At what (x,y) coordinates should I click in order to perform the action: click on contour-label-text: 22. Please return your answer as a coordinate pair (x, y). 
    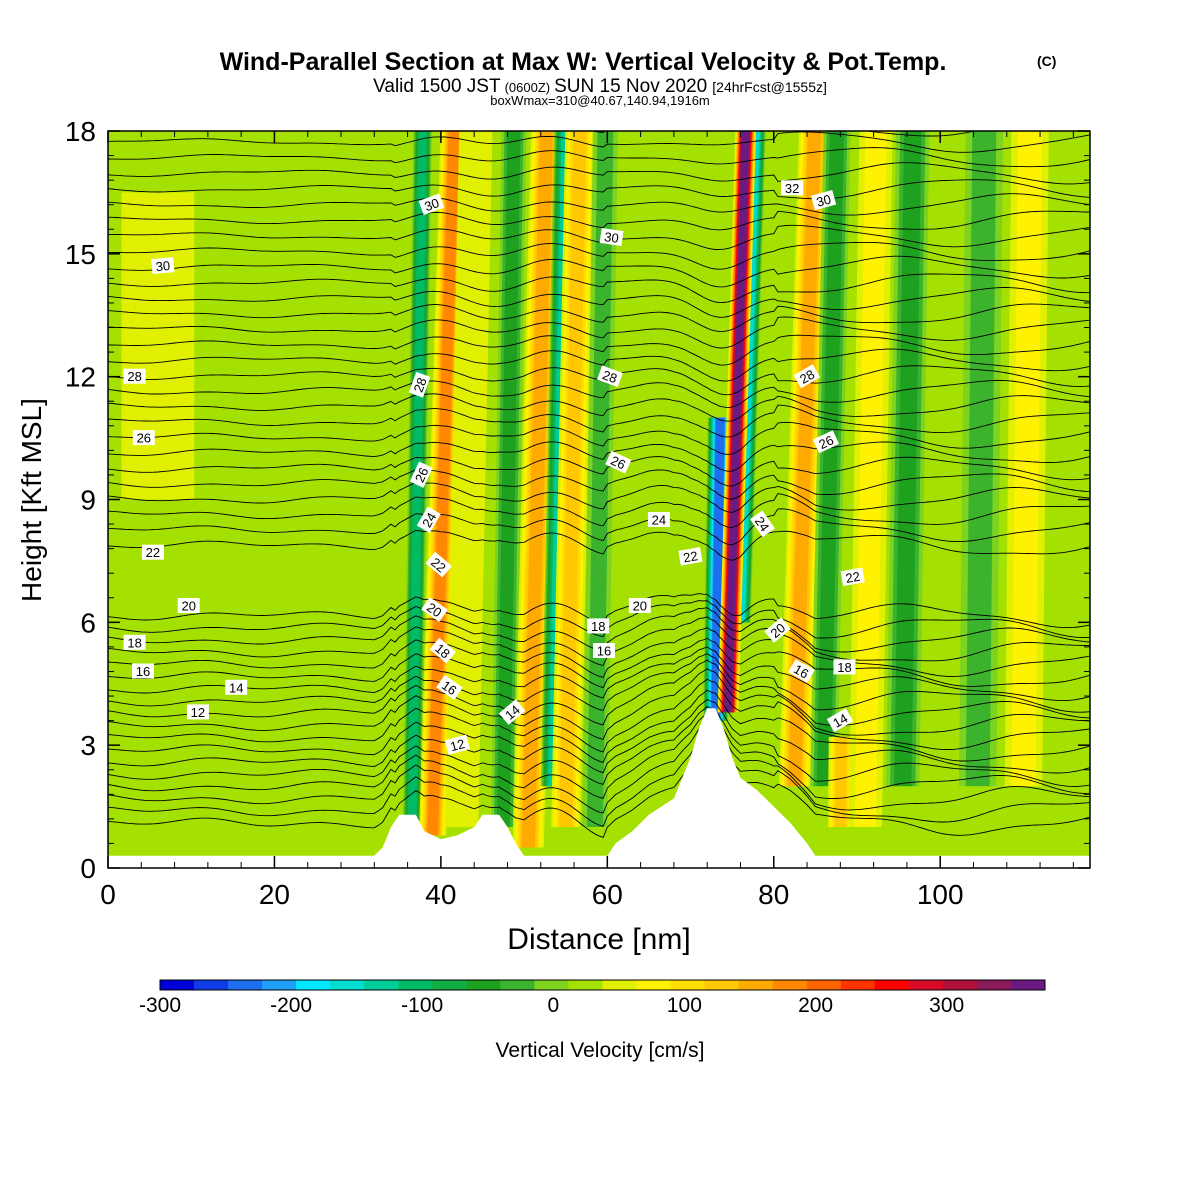
    Looking at the image, I should click on (852, 577).